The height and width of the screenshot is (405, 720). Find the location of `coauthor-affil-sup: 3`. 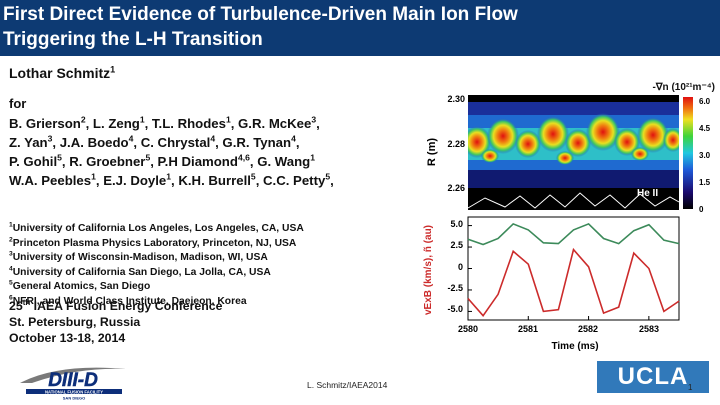

coauthor-affil-sup: 3 is located at coordinates (314, 119).